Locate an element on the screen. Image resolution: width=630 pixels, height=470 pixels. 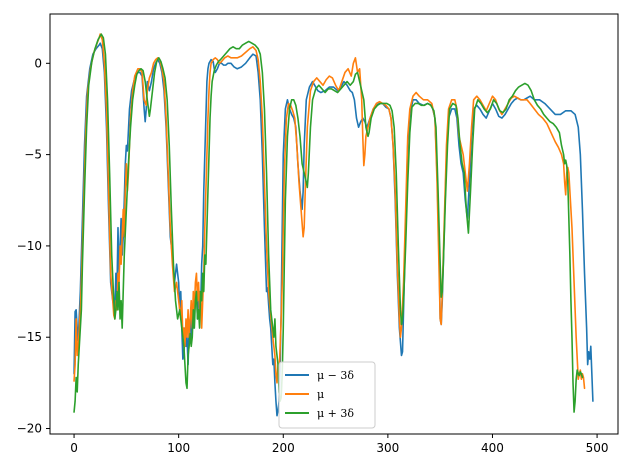
x-tick-label: 100 is located at coordinates (178, 448).